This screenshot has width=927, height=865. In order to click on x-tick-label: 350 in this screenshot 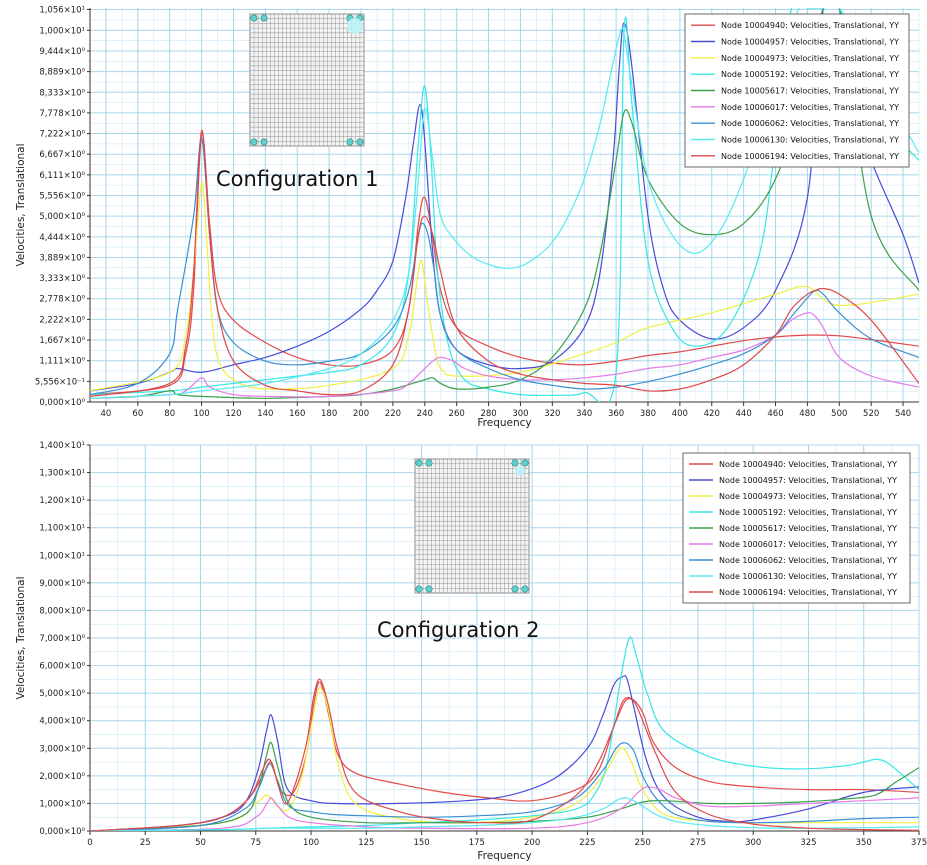, I will do `click(864, 843)`.